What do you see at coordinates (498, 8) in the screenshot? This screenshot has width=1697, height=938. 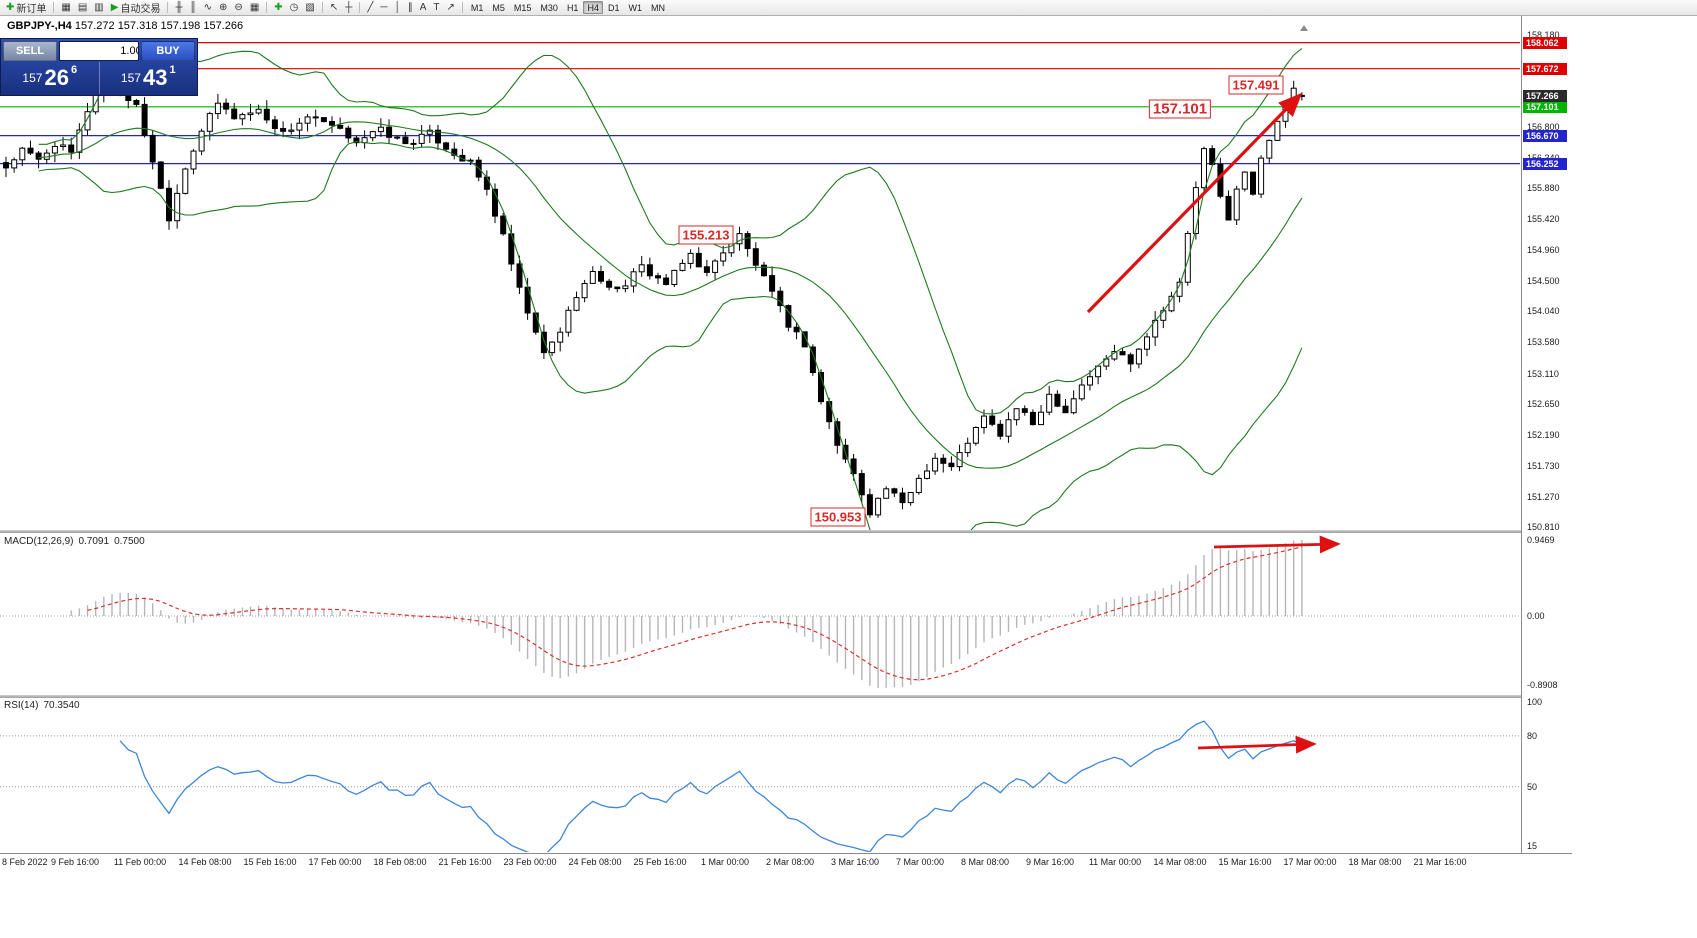 I see `timeframe-button-m5: M5` at bounding box center [498, 8].